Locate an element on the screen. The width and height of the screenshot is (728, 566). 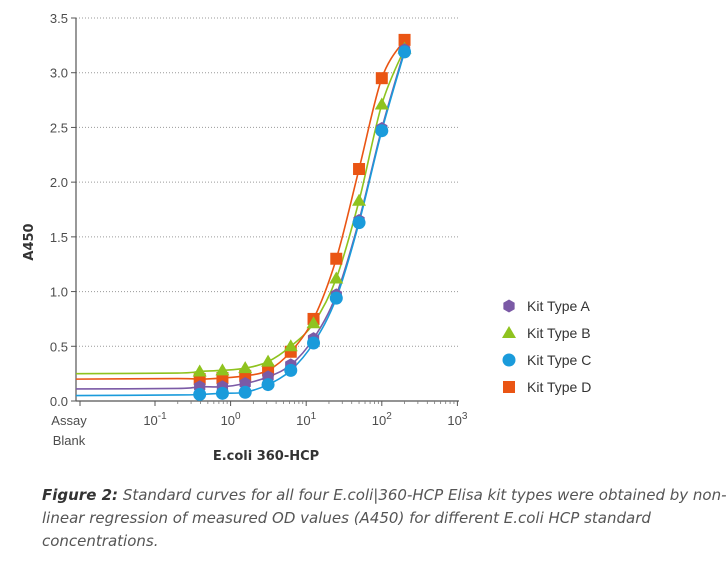
x-tick-label: 10³ is located at coordinates (457, 419).